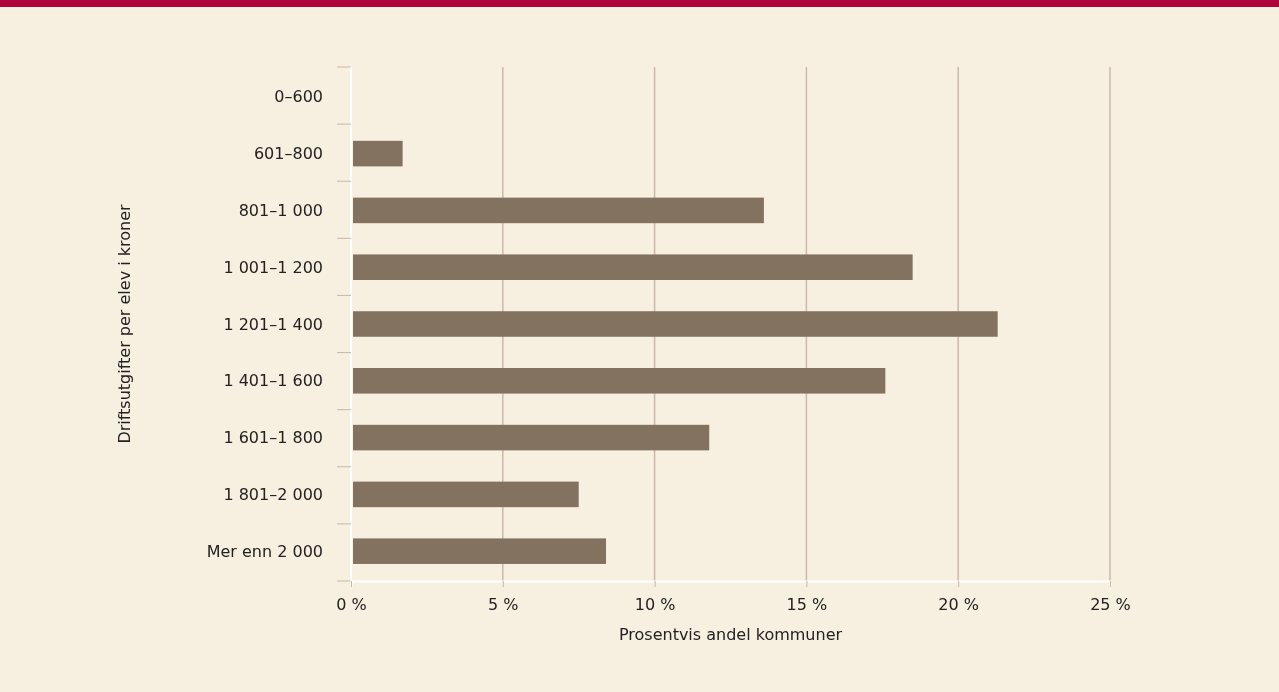 Image resolution: width=1279 pixels, height=692 pixels. Describe the element at coordinates (807, 605) in the screenshot. I see `x-tick-label: 15 %` at that location.